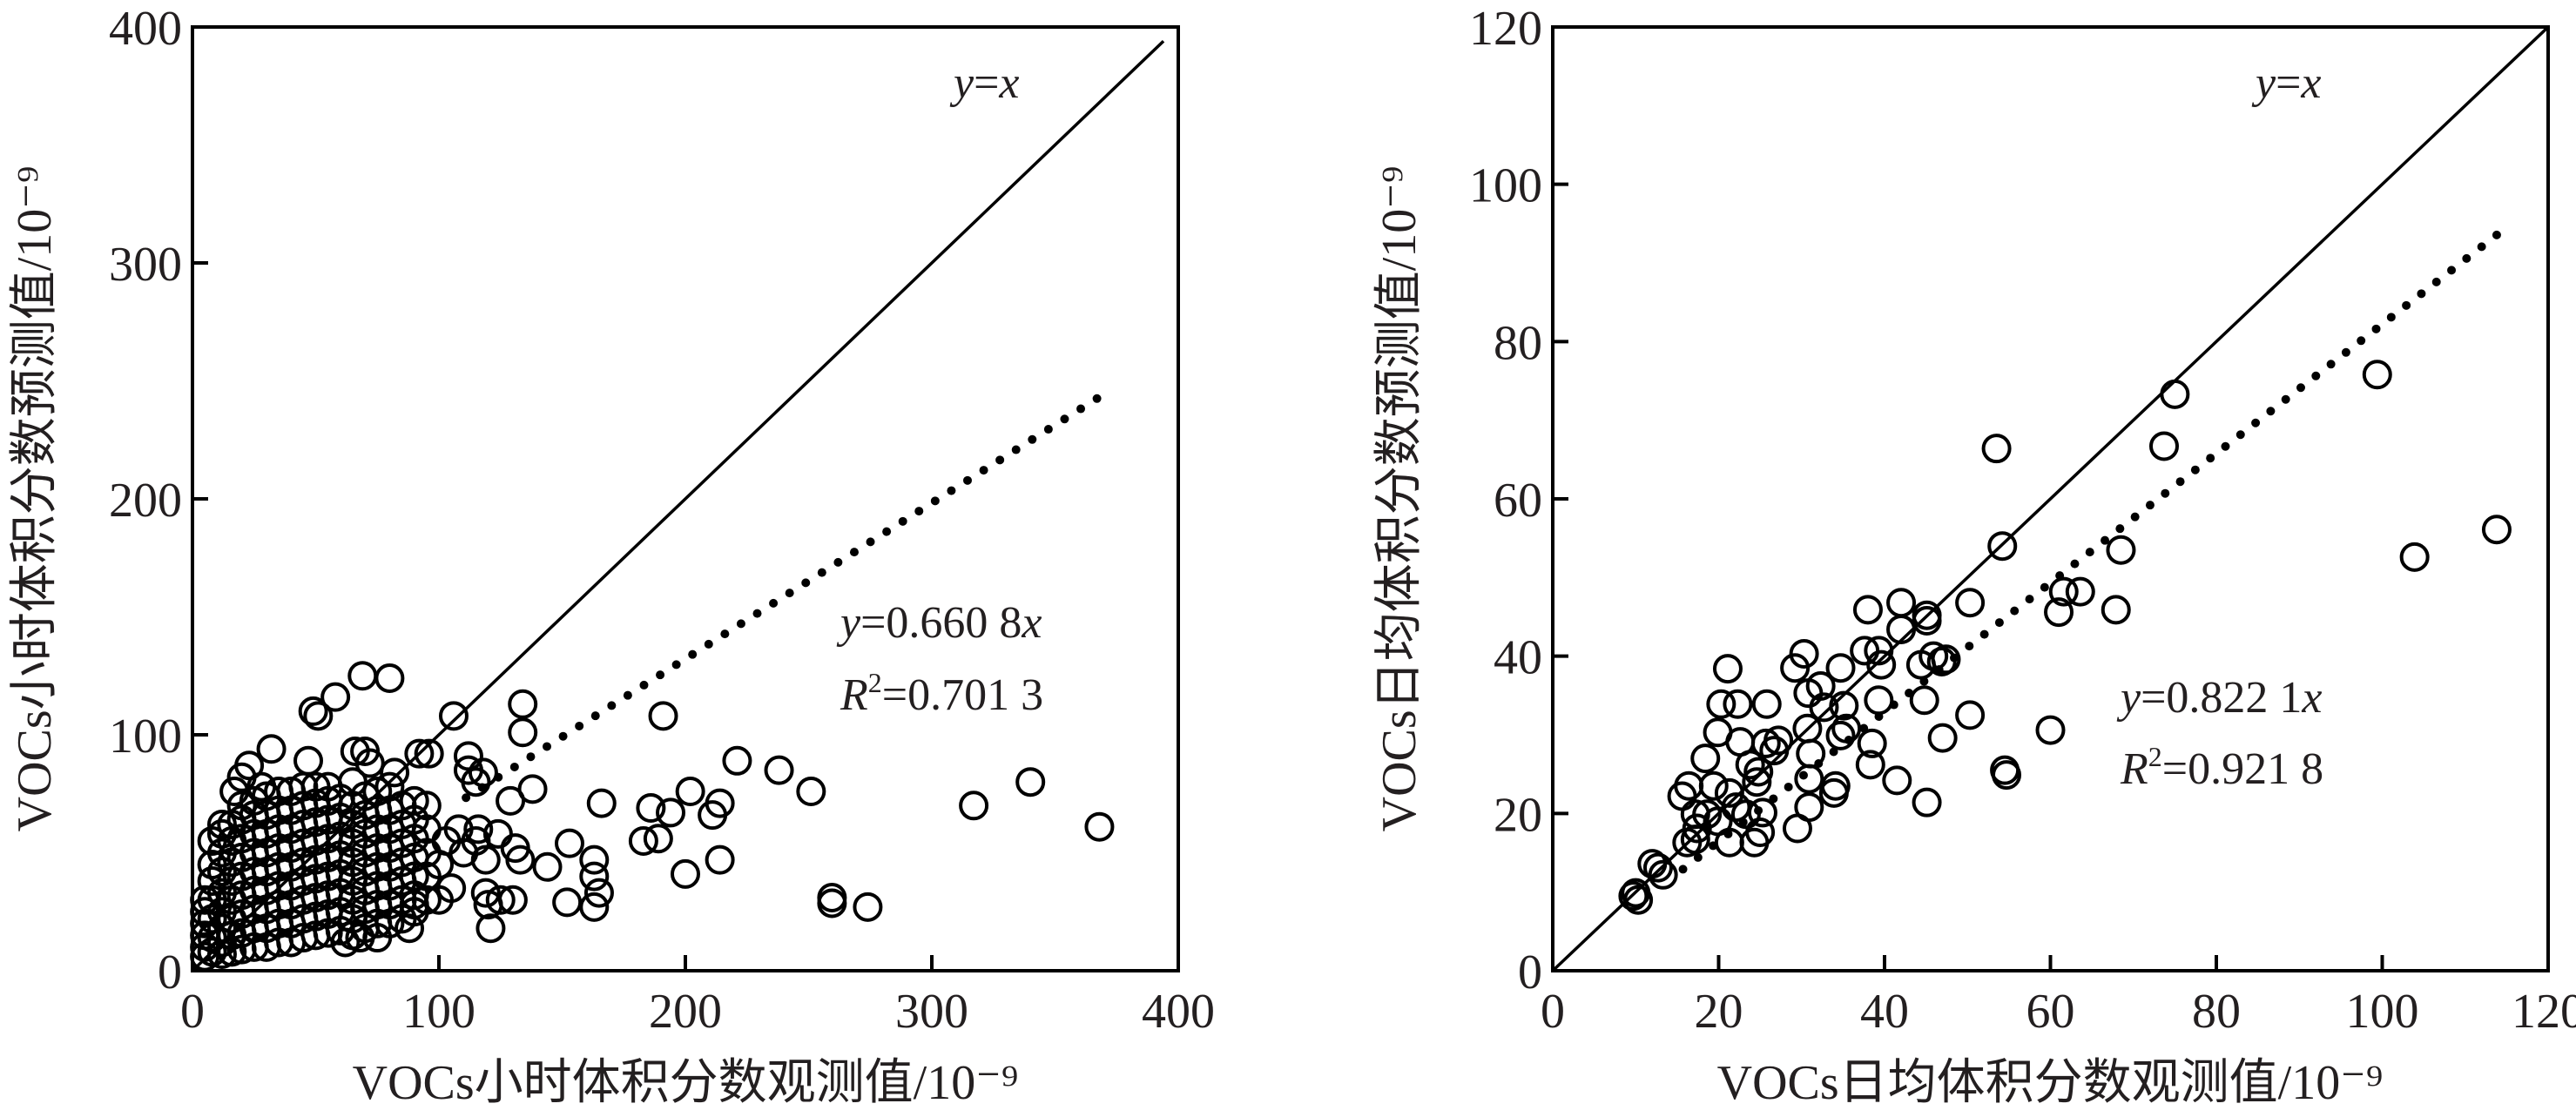  I want to click on hourly-r2-label: R2=0.701 3, so click(941, 693).